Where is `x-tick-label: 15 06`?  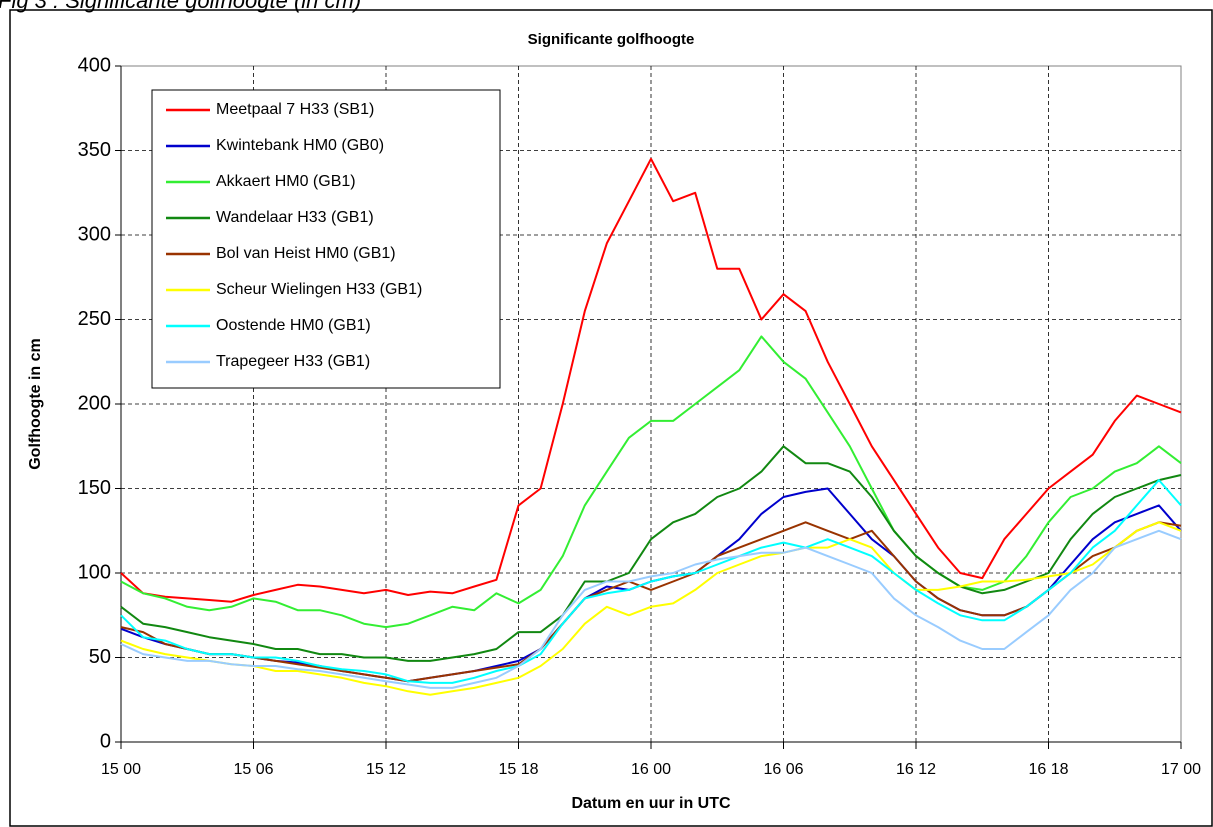 x-tick-label: 15 06 is located at coordinates (253, 769).